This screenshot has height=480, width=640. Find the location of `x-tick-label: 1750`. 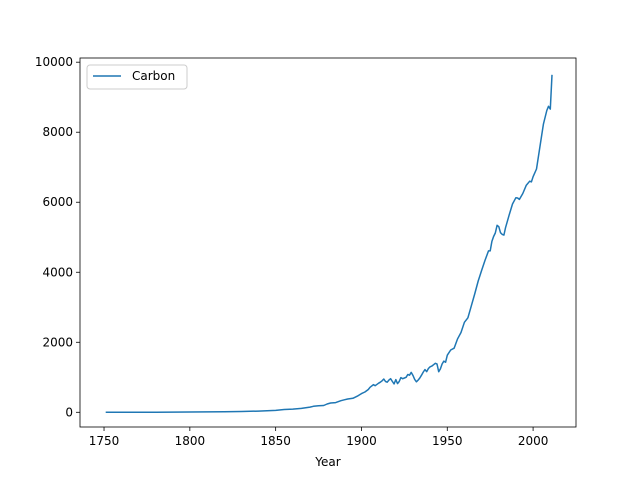

x-tick-label: 1750 is located at coordinates (104, 441).